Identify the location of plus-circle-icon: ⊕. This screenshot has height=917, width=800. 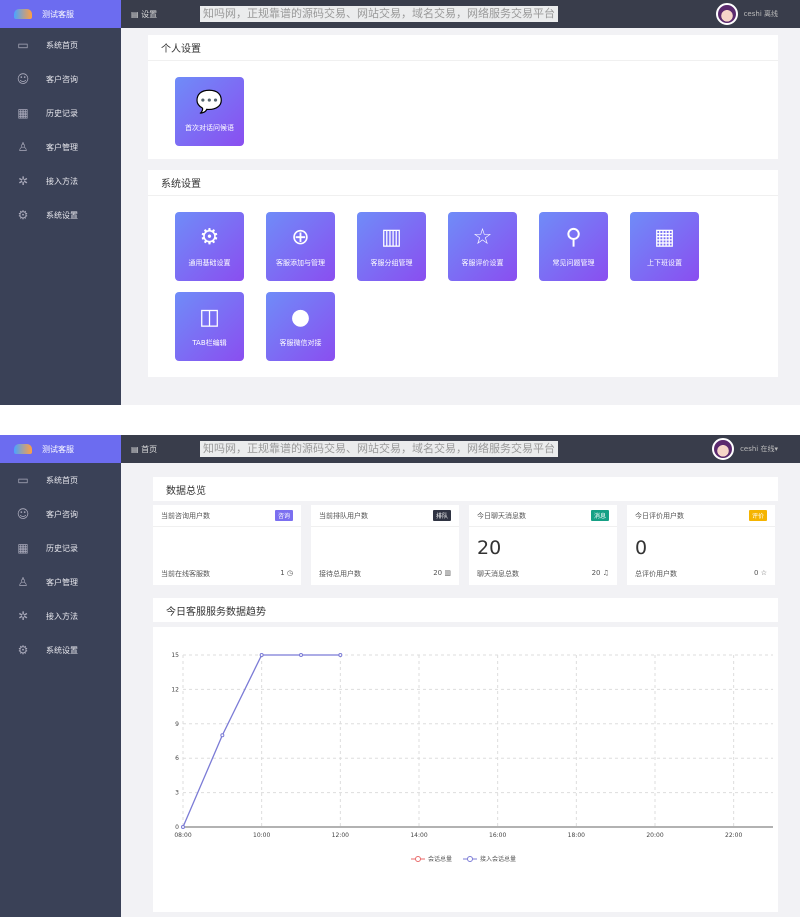
(300, 237).